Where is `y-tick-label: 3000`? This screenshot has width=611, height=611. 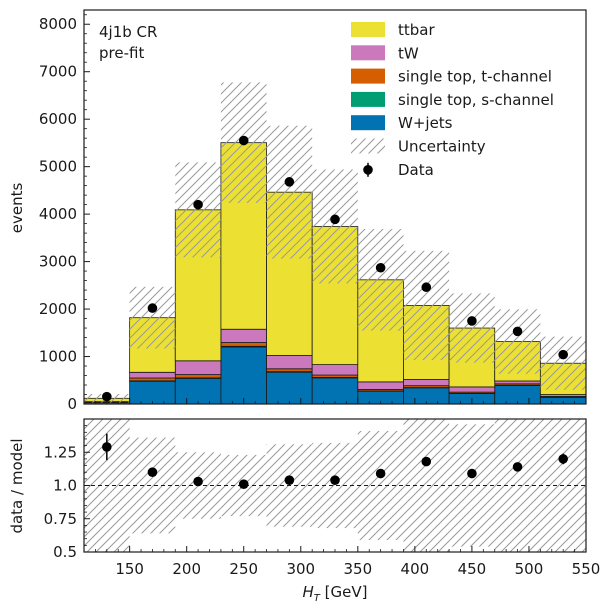 y-tick-label: 3000 is located at coordinates (58, 262).